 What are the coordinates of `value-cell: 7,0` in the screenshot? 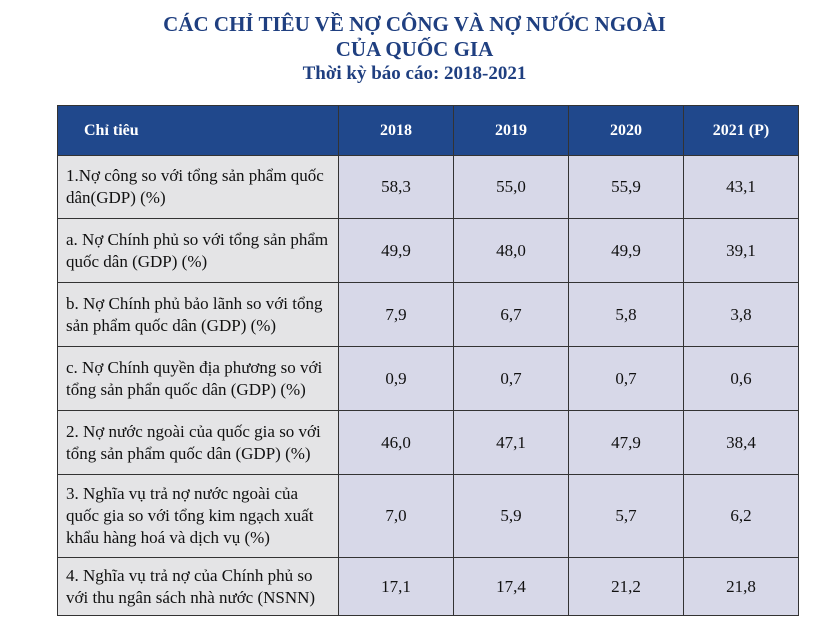 It's located at (396, 516).